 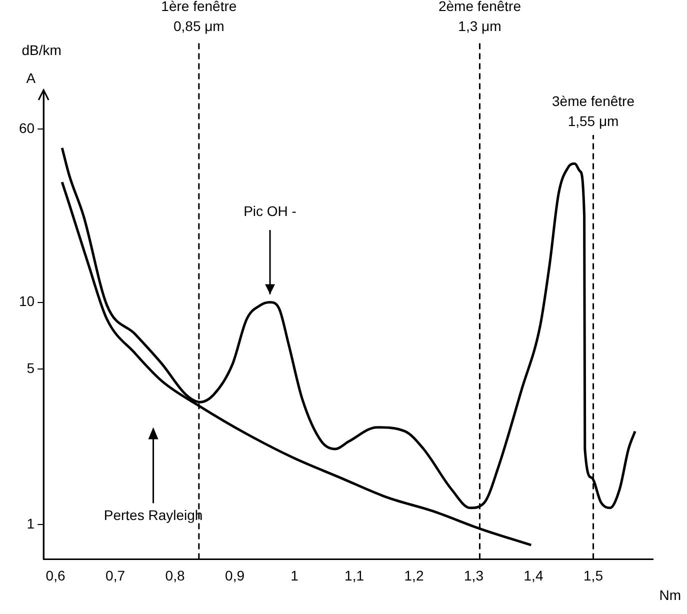 I want to click on ref-line-label: 1ère fenêtre 0,85 μm, so click(x=199, y=17).